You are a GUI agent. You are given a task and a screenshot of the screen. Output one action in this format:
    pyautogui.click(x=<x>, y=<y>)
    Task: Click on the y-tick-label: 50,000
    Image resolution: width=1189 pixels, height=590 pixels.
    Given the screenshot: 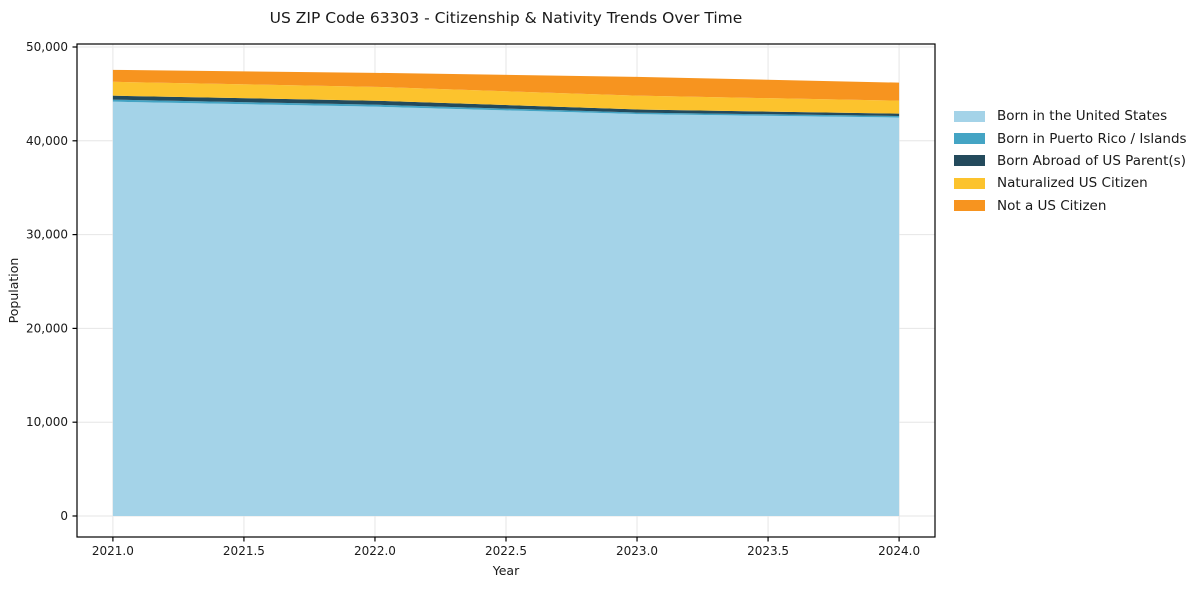 What is the action you would take?
    pyautogui.click(x=47, y=47)
    